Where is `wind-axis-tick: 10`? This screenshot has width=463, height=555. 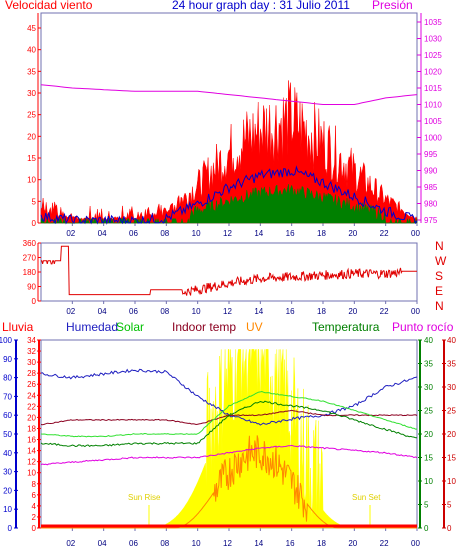
wind-axis-tick: 10 is located at coordinates (31, 180).